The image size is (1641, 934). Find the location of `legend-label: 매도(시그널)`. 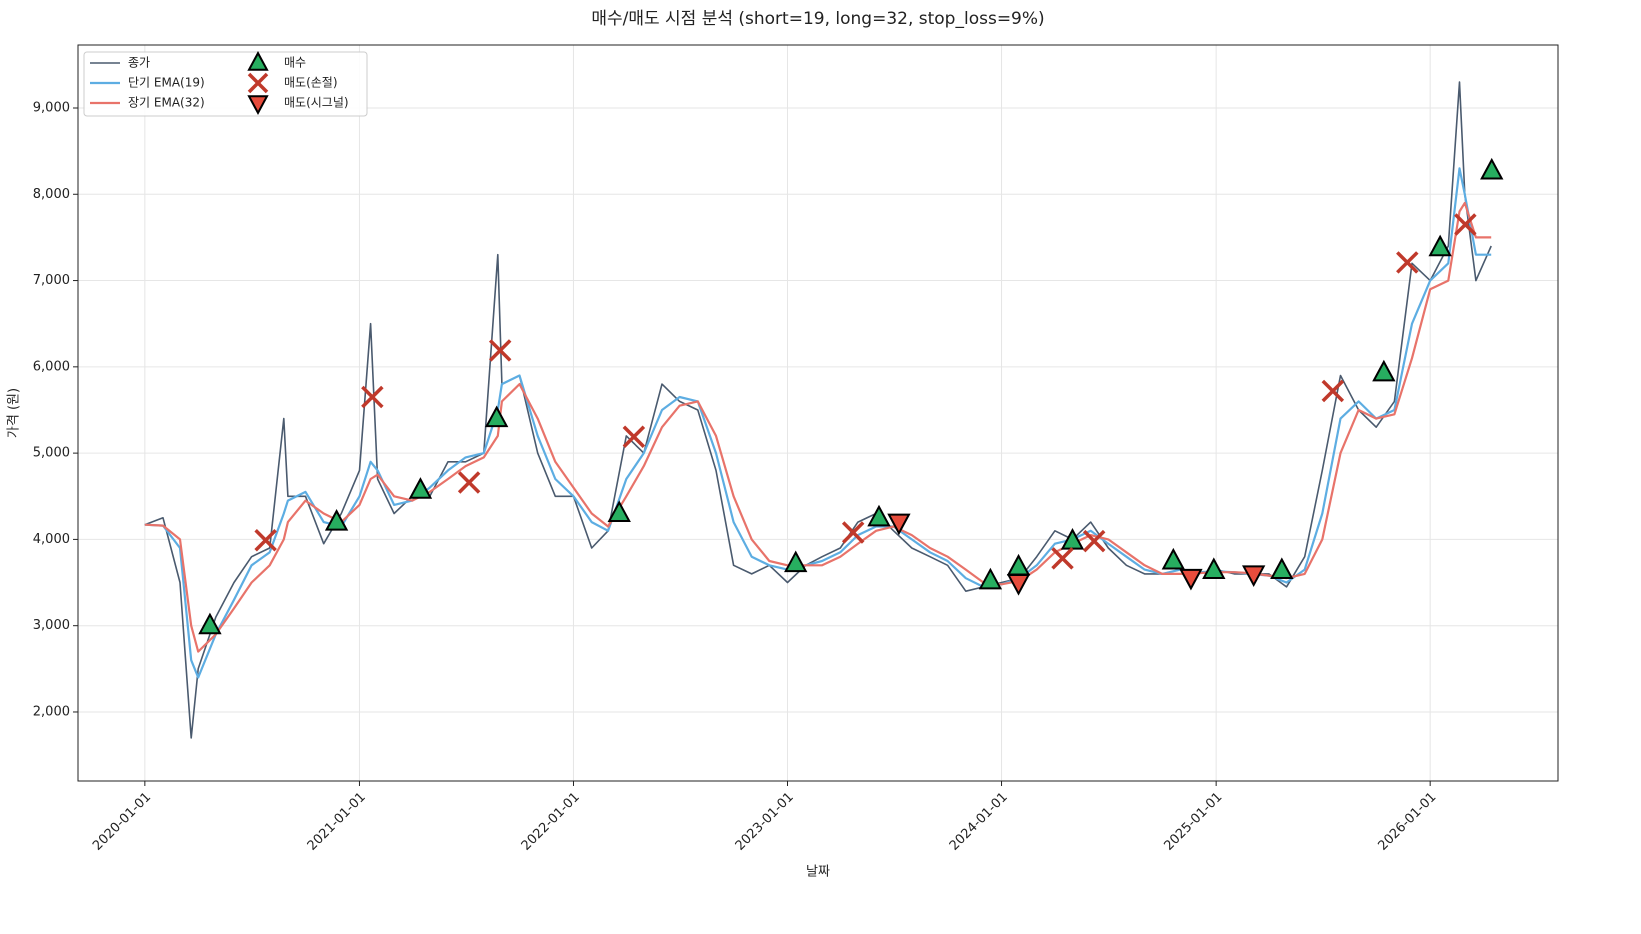

legend-label: 매도(시그널) is located at coordinates (316, 103).